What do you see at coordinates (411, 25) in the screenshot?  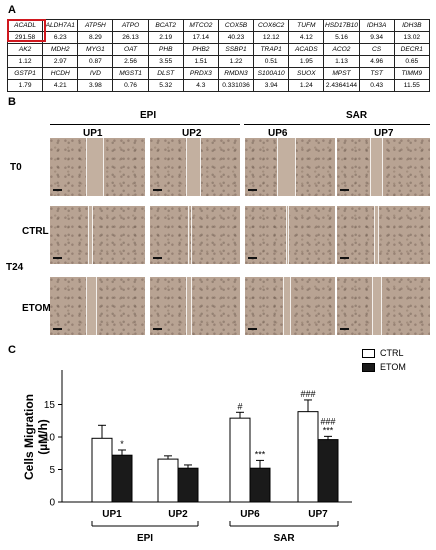 I see `gene-name-cell: IDH3B` at bounding box center [411, 25].